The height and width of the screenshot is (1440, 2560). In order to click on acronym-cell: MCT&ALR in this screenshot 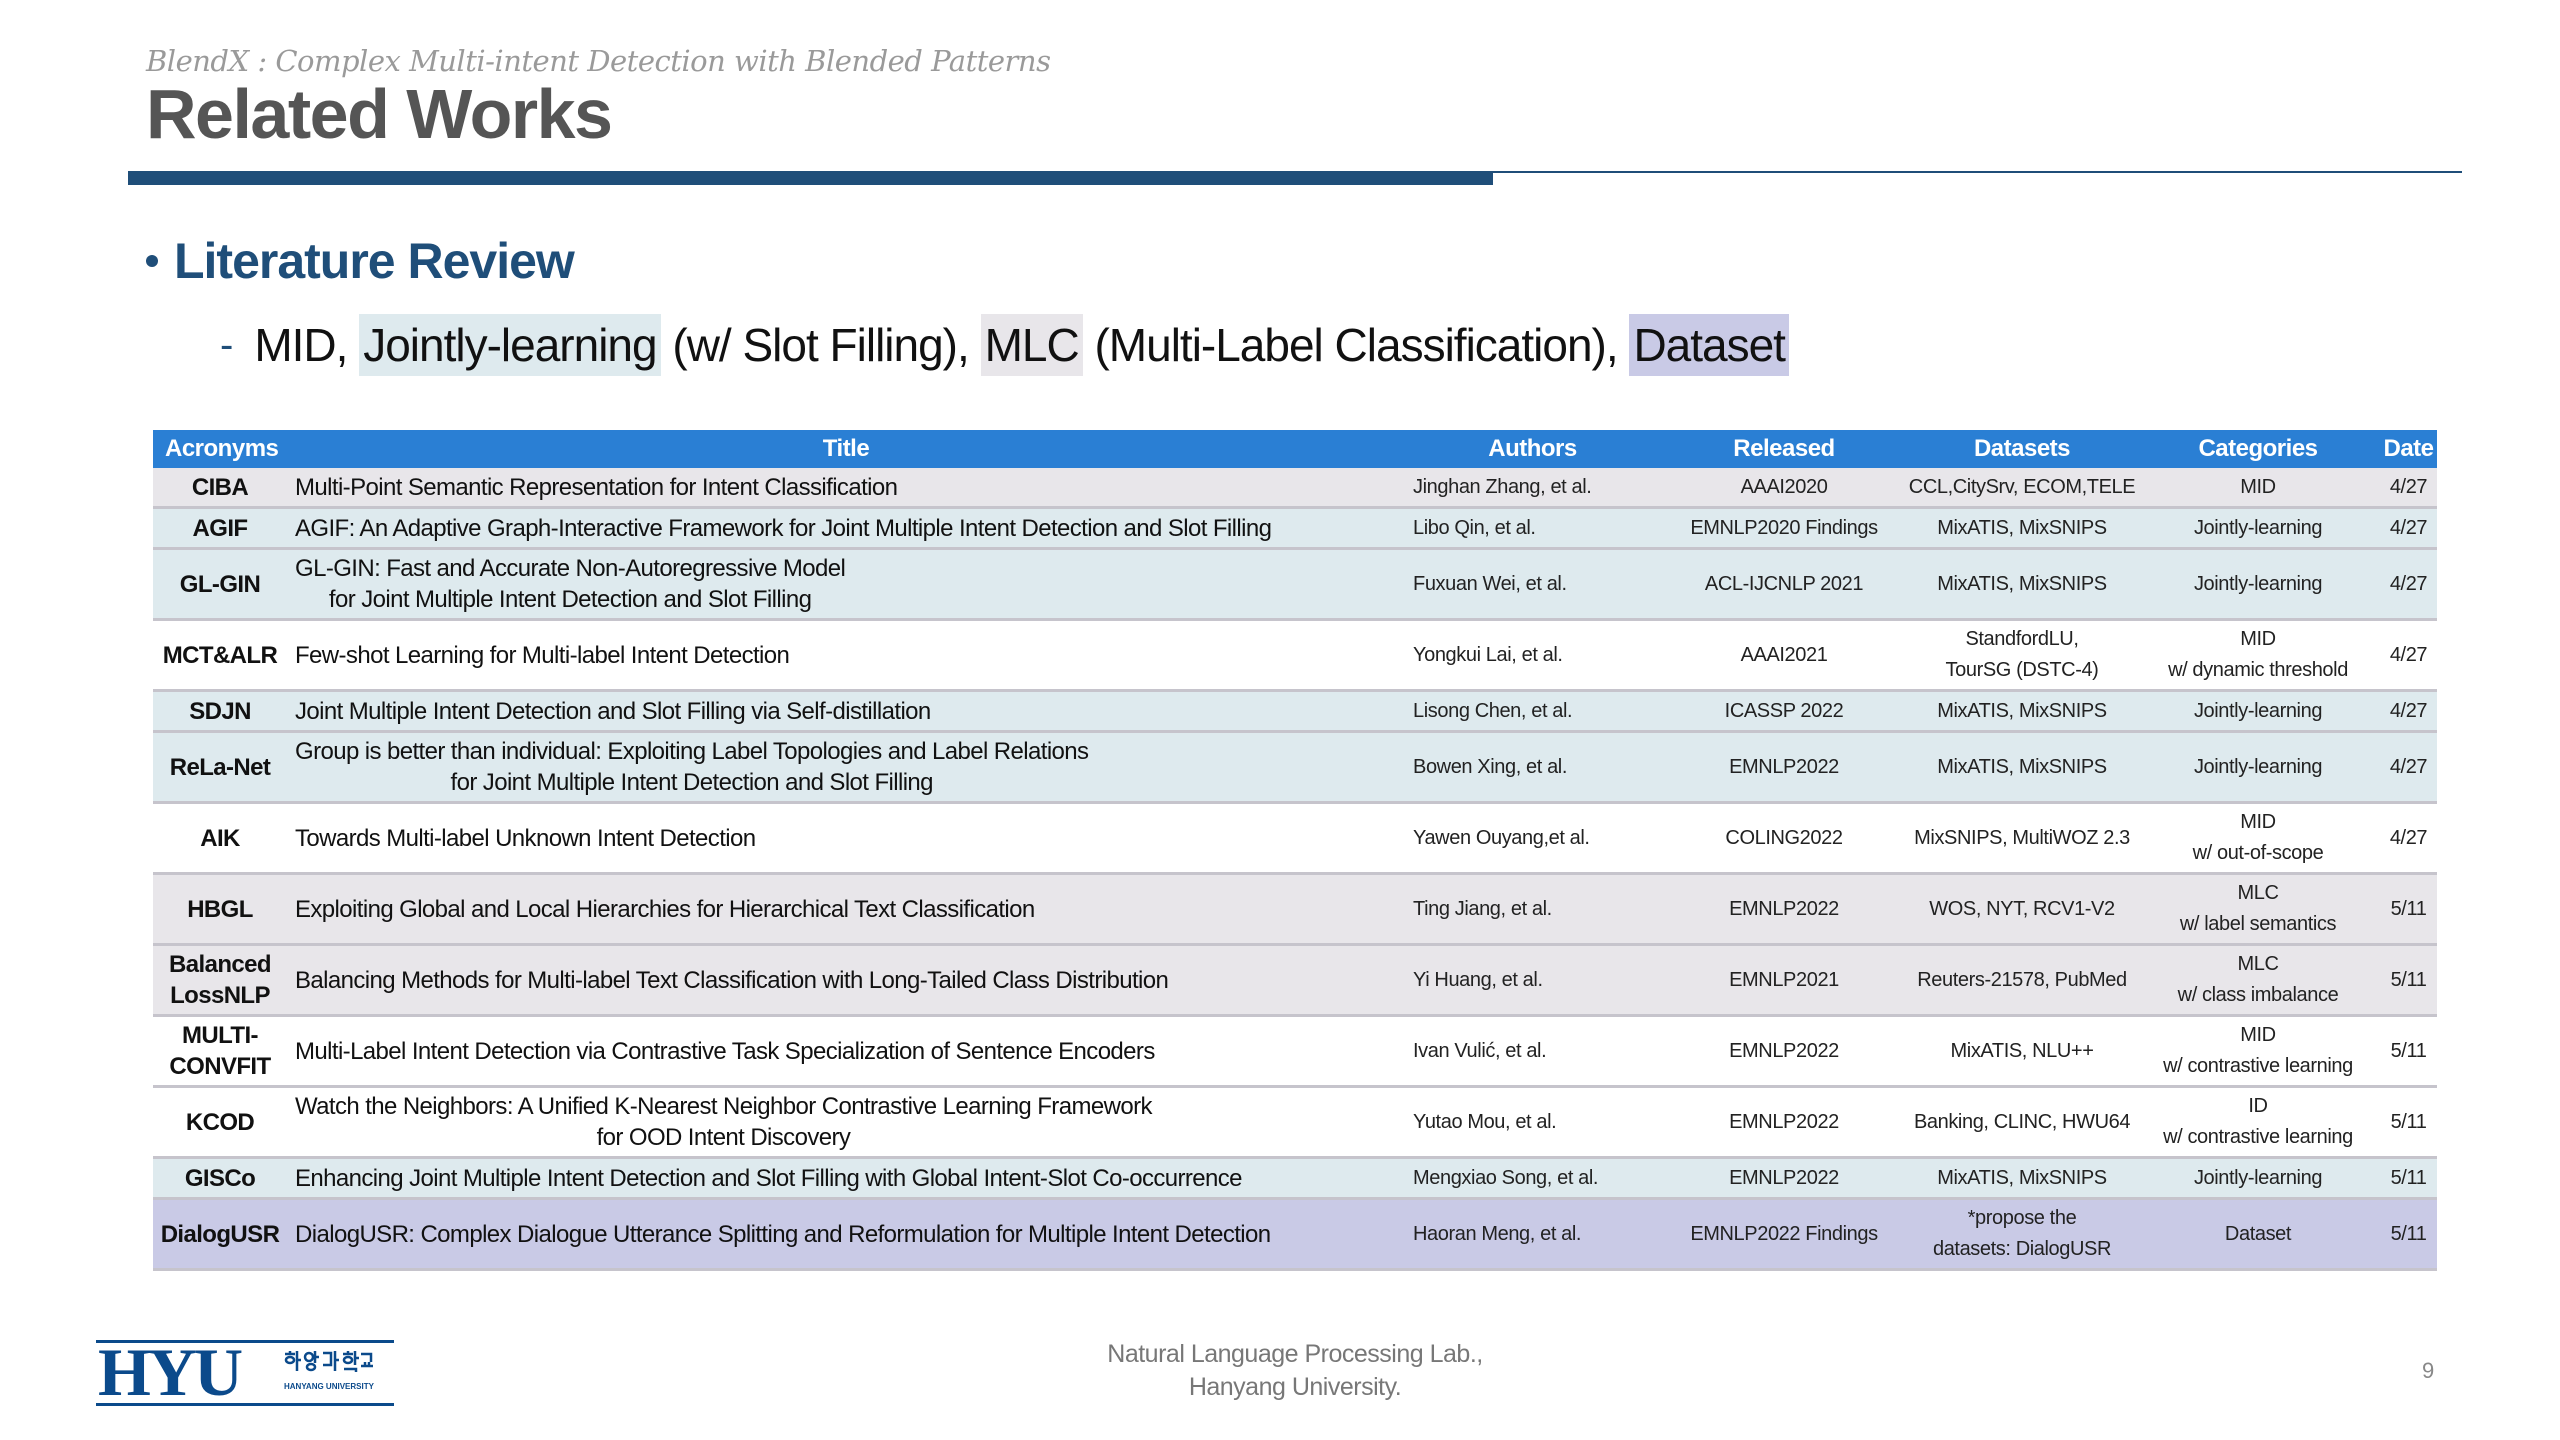, I will do `click(220, 655)`.